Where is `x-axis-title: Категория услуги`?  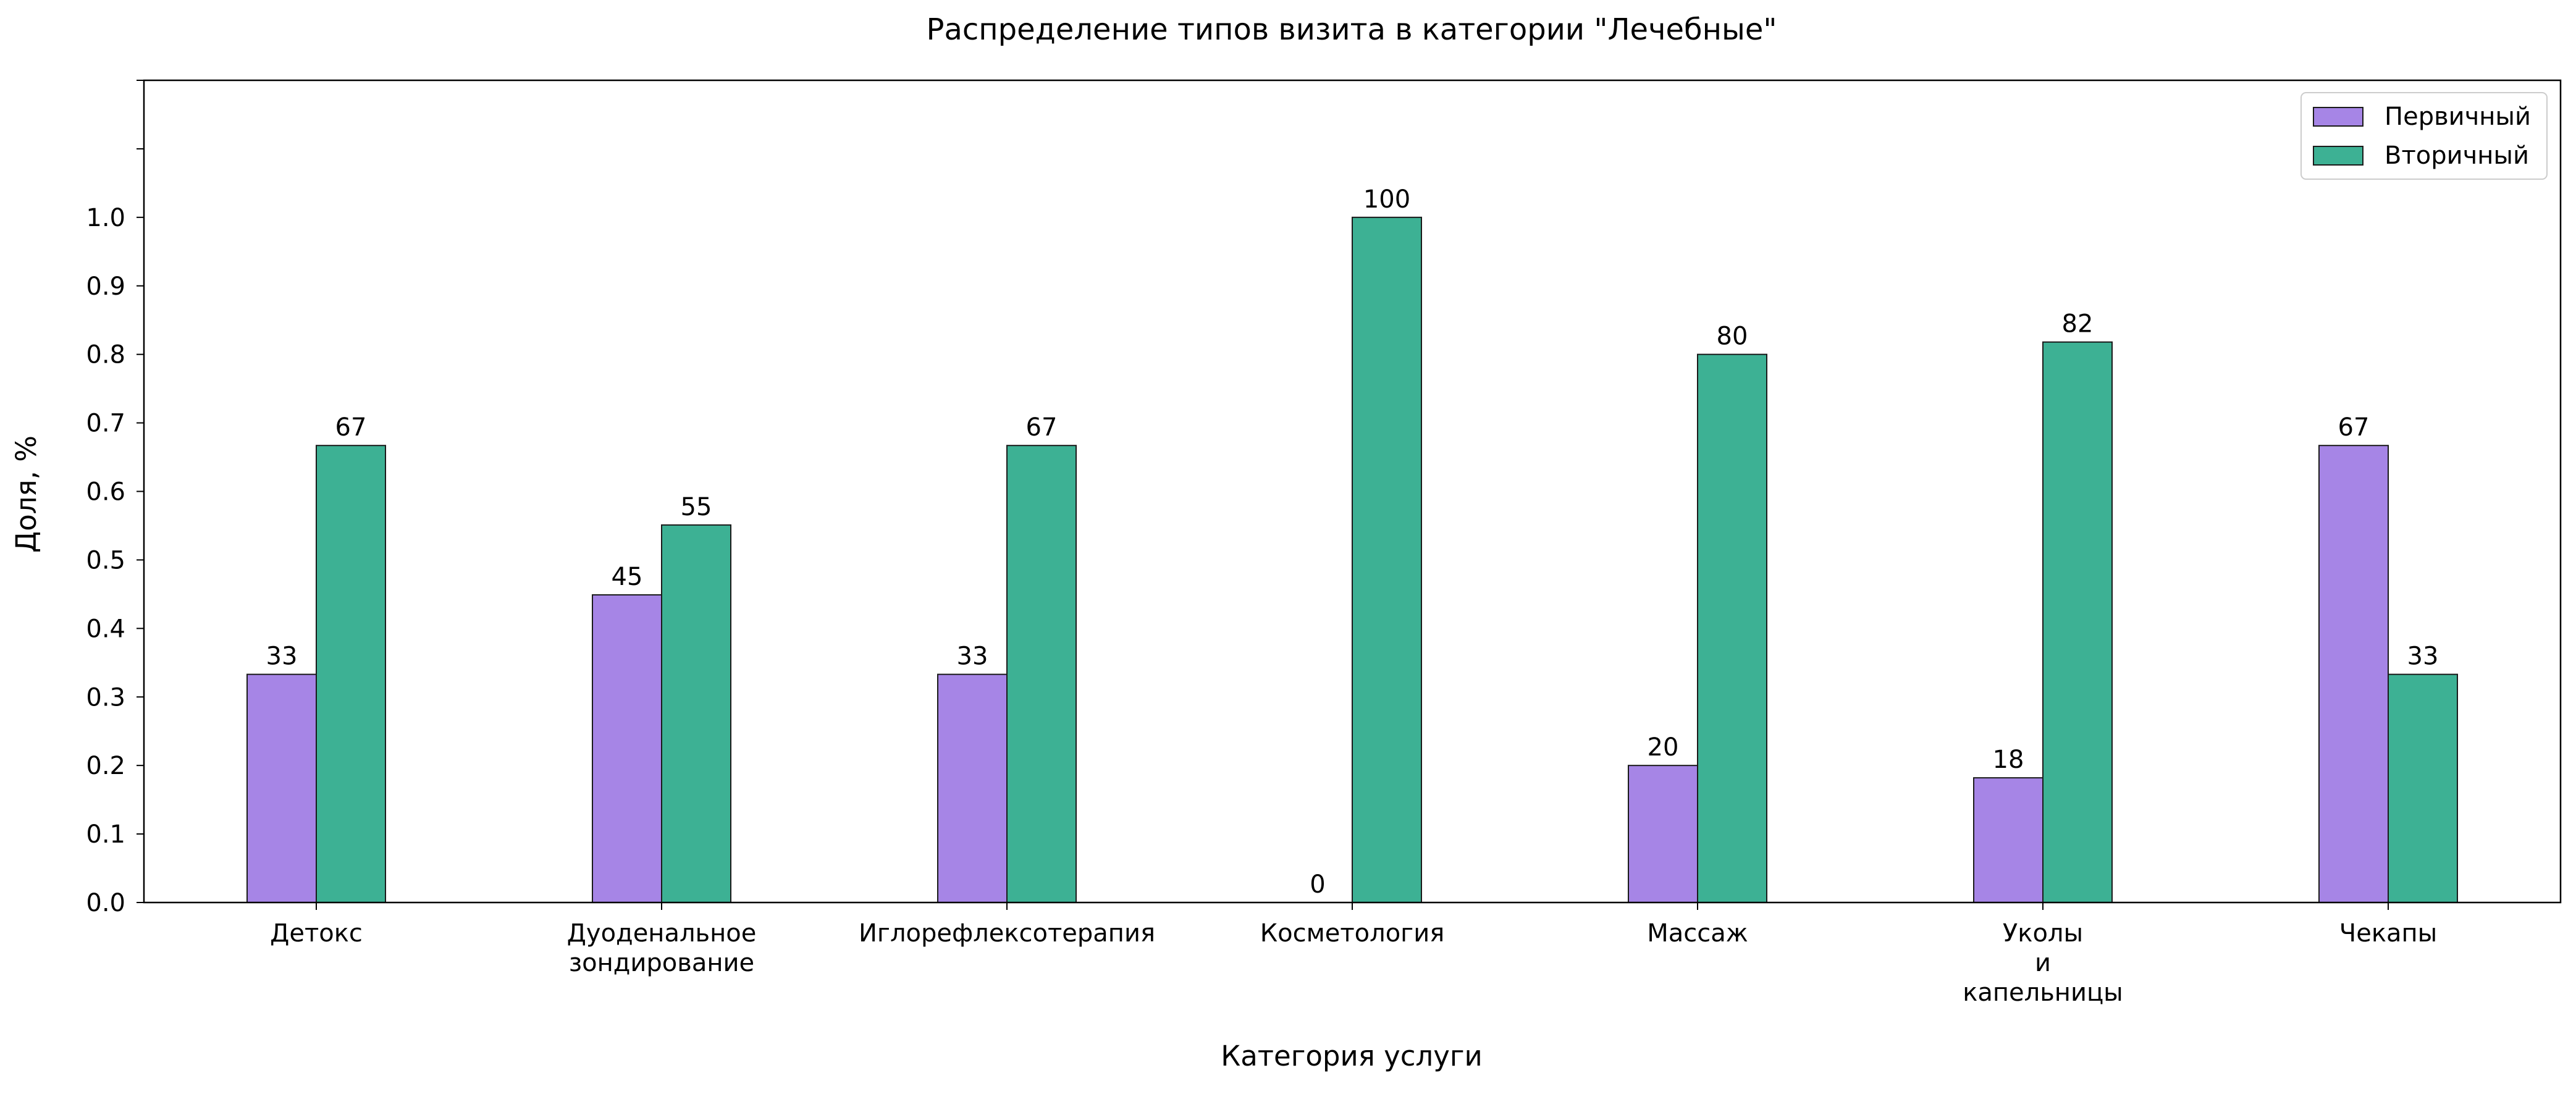 x-axis-title: Категория услуги is located at coordinates (1351, 1056).